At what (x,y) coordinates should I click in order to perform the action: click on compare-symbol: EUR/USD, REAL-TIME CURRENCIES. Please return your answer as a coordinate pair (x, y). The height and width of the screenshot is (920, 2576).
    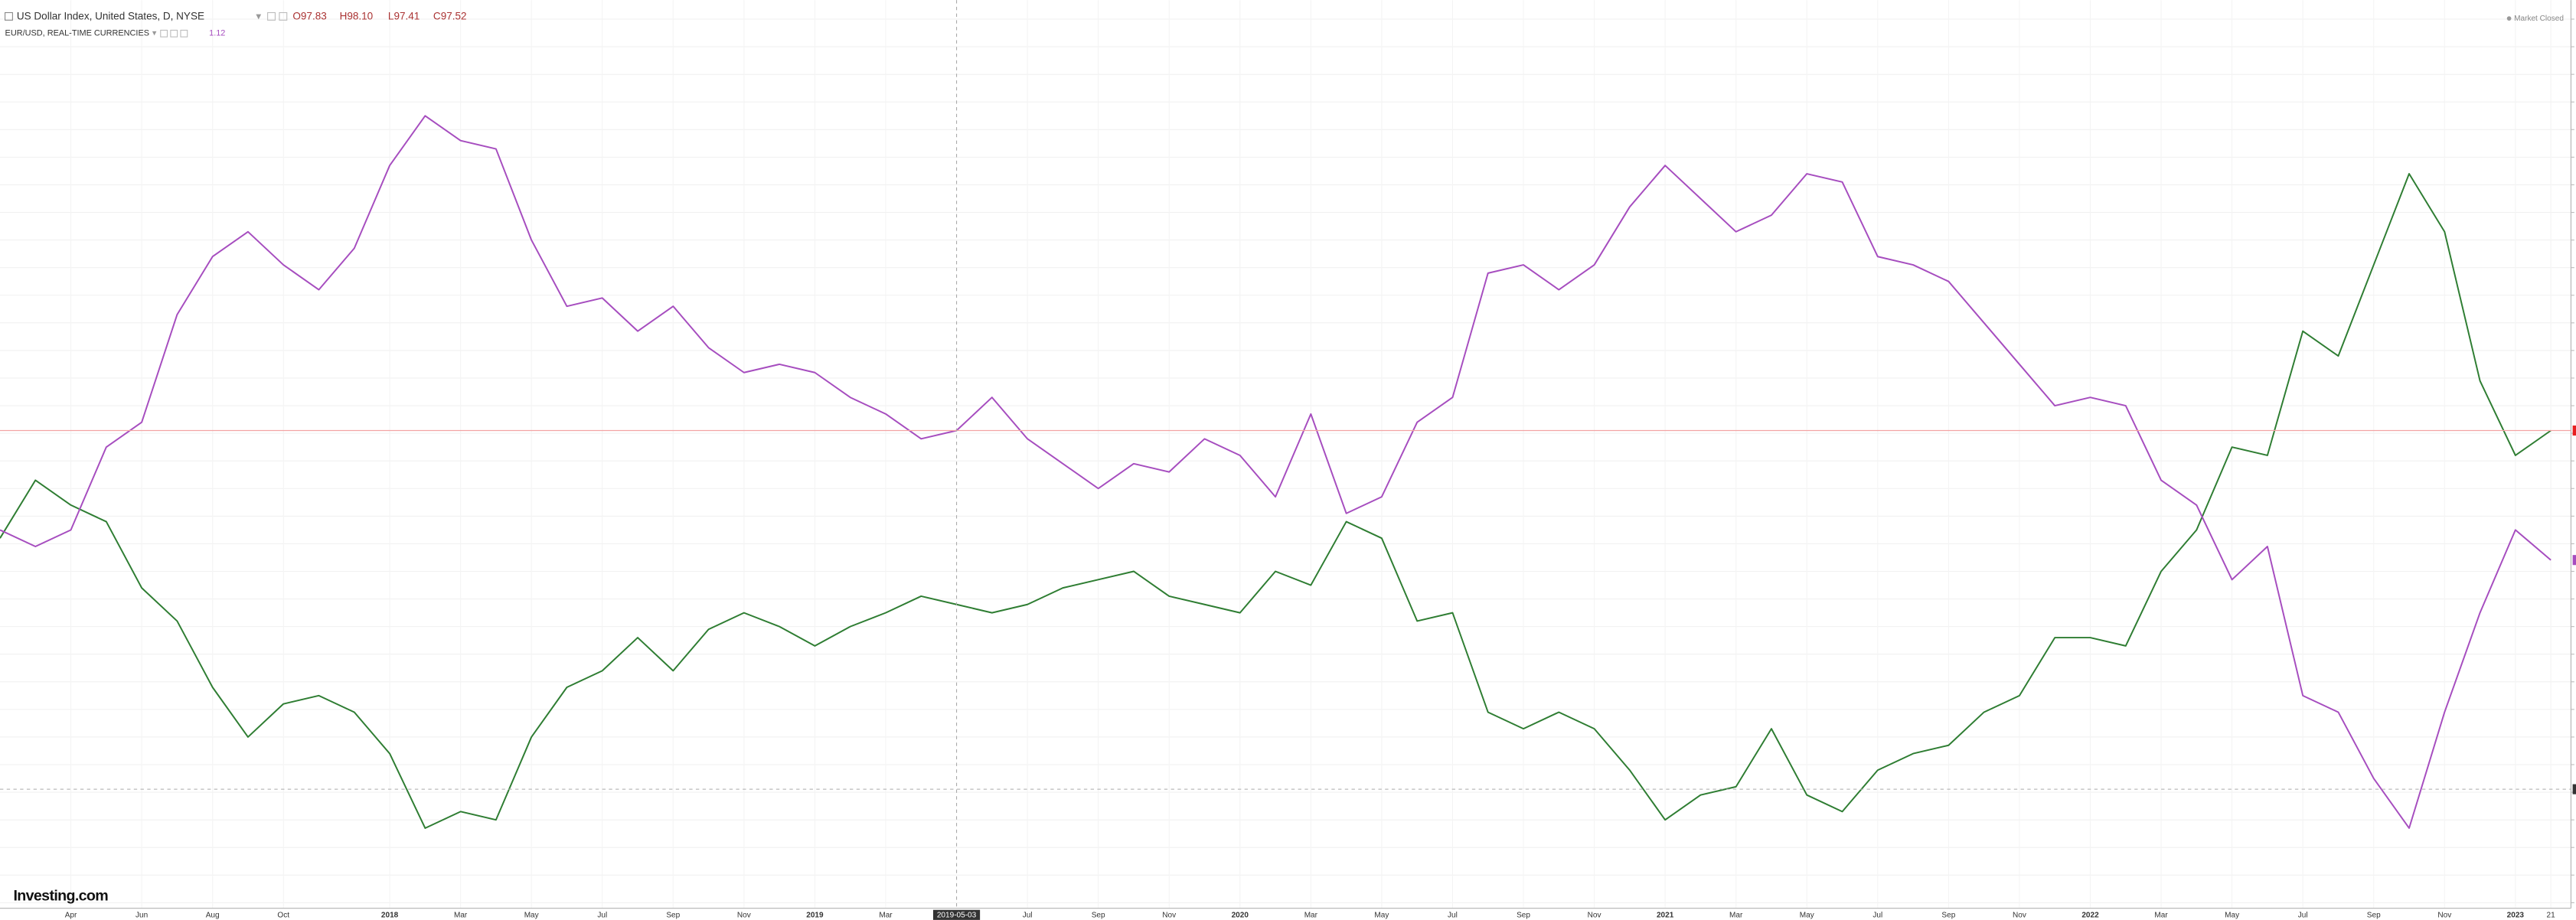
    Looking at the image, I should click on (77, 33).